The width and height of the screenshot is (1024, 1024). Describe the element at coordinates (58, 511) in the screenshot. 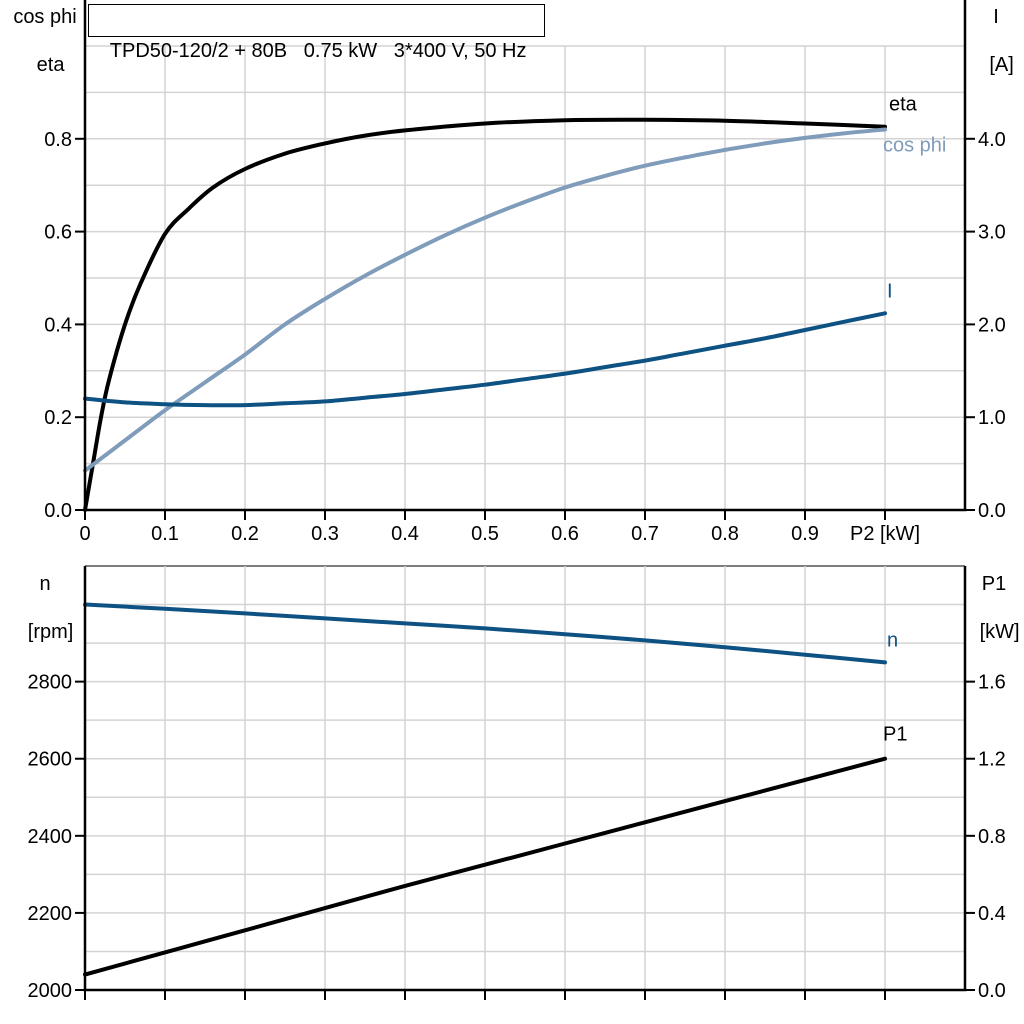

I see `left-tick-label: 0.0` at that location.